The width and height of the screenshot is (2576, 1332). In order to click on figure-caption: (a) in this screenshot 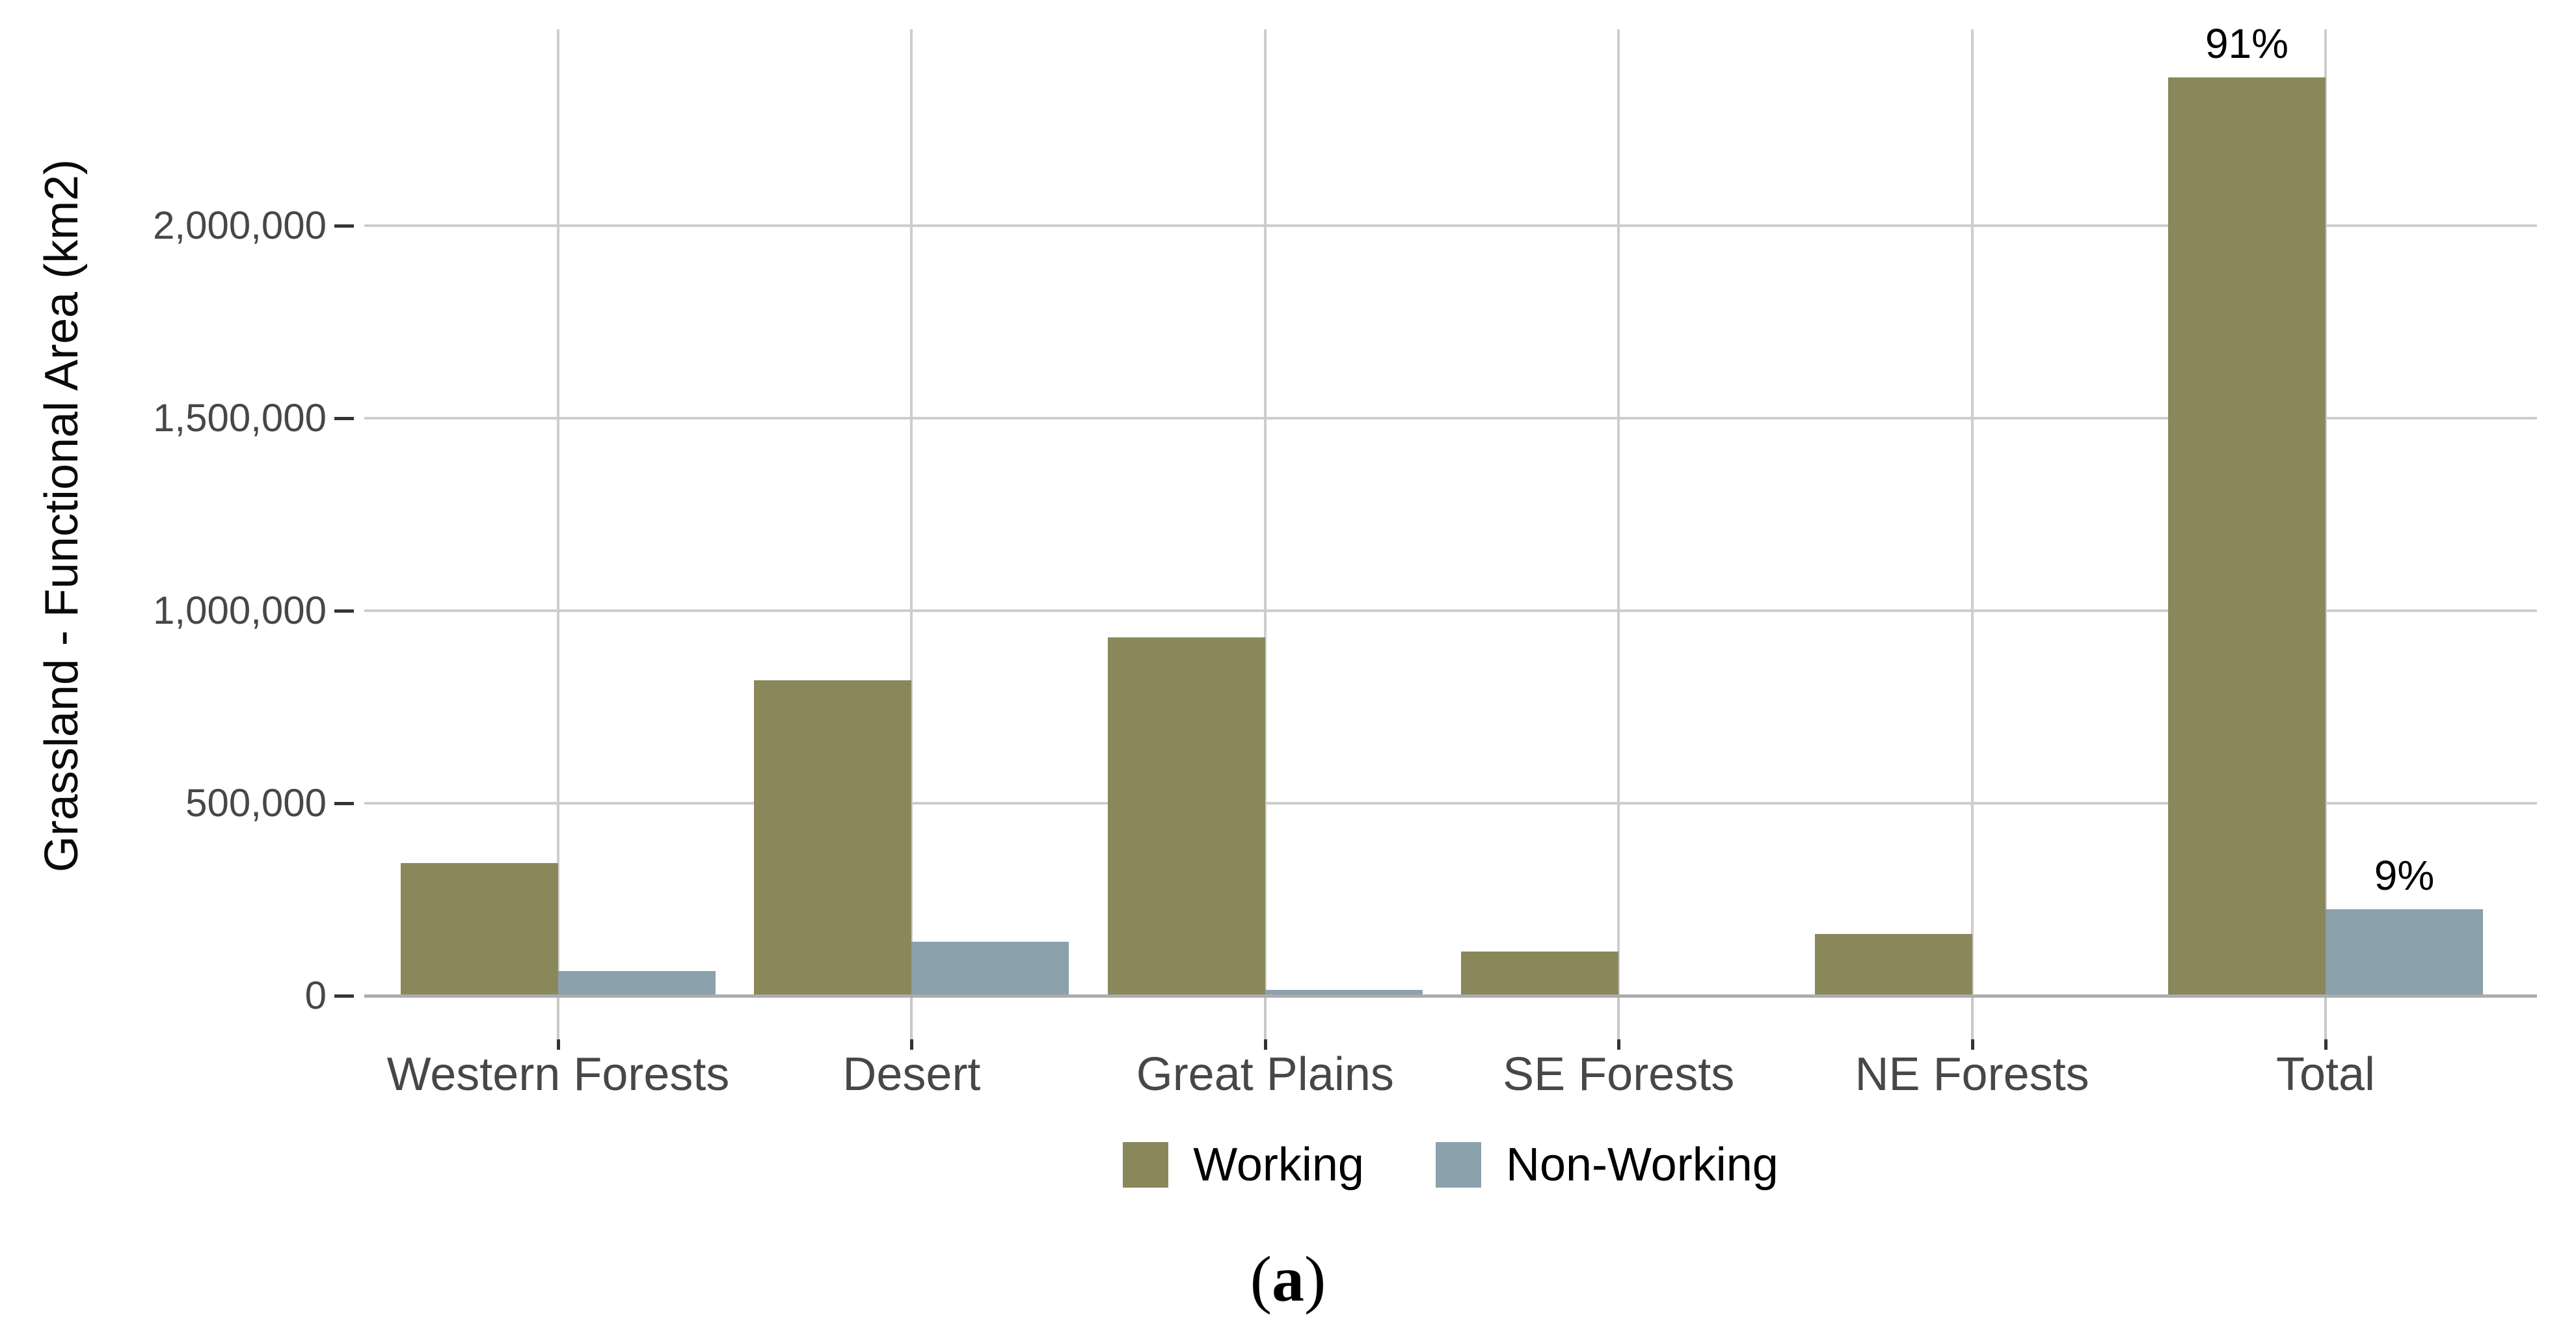, I will do `click(1288, 1279)`.